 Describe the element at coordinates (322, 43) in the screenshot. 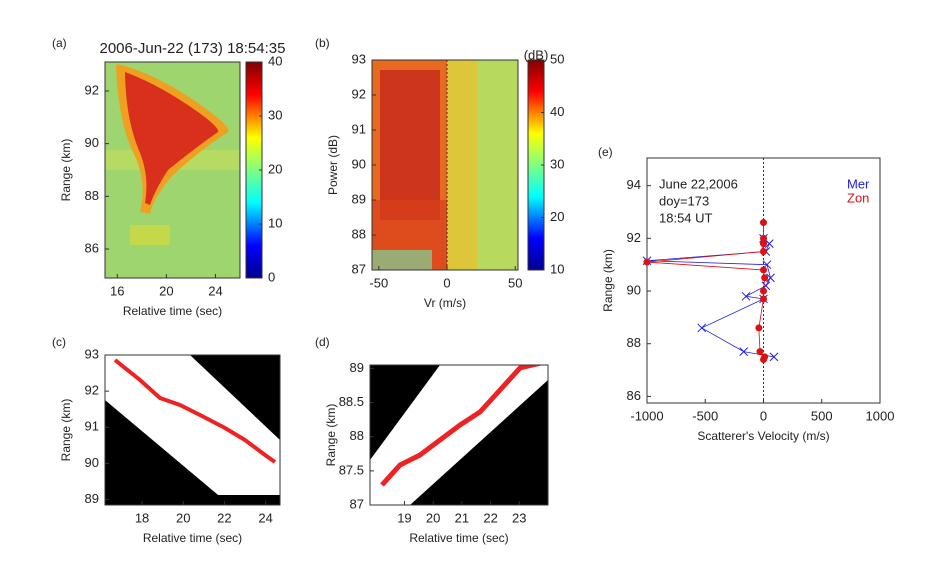

I see `panel-label: (b)` at that location.